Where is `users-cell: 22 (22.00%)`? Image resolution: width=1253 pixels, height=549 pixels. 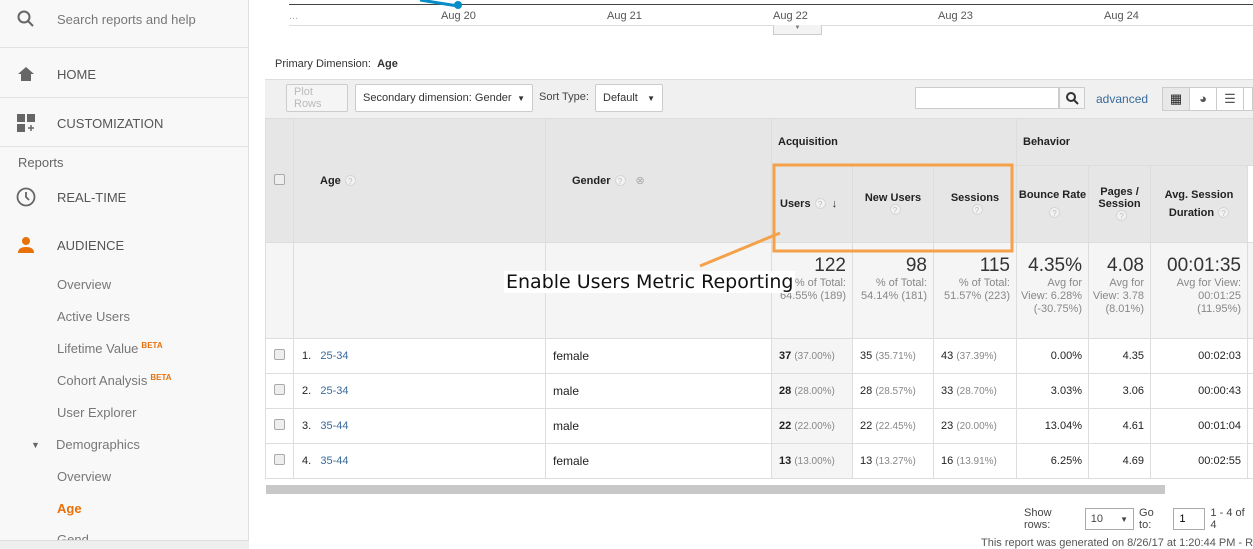 users-cell: 22 (22.00%) is located at coordinates (812, 426).